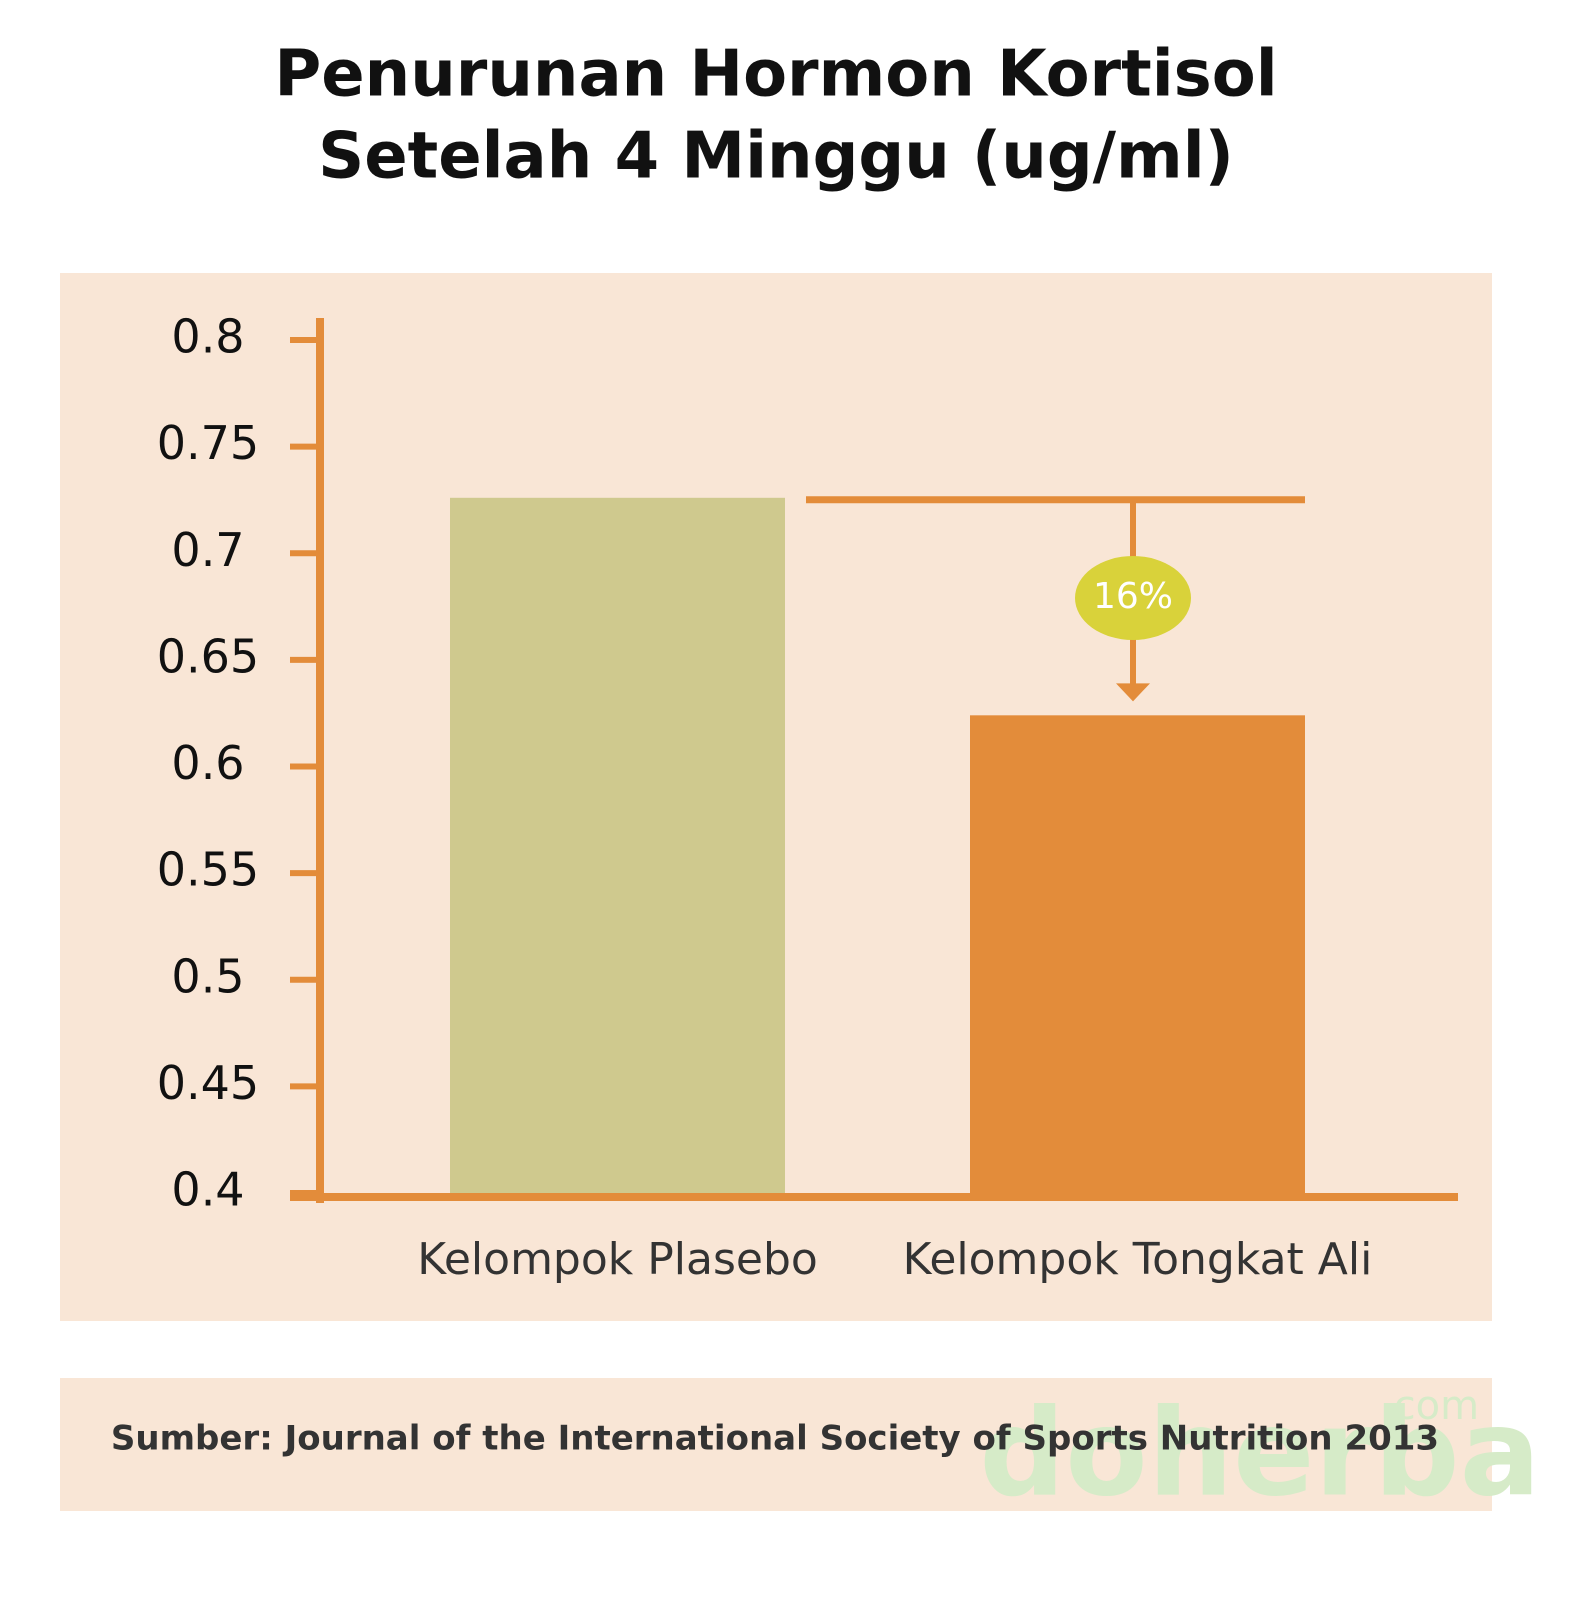 This screenshot has width=1583, height=1600. Describe the element at coordinates (208, 870) in the screenshot. I see `y-tick-label: 0.55` at that location.